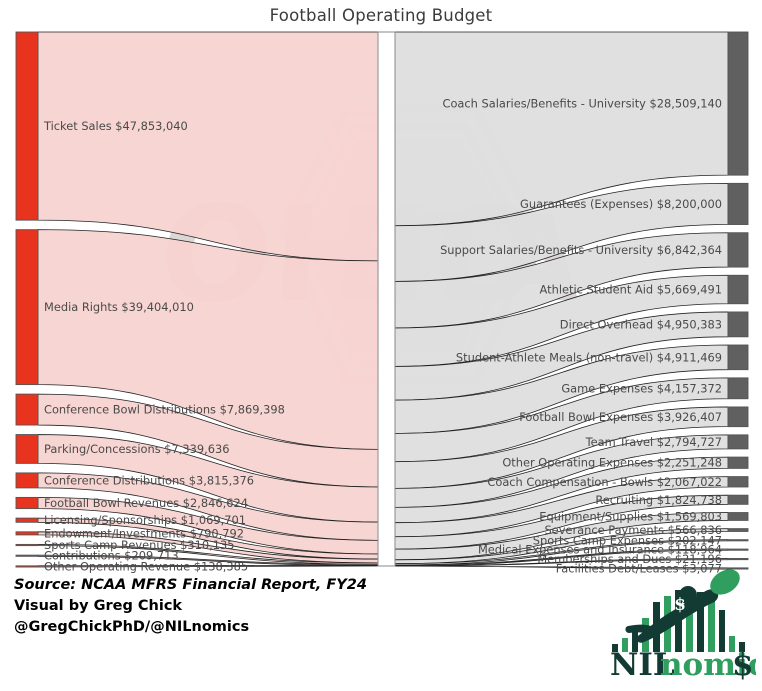 This screenshot has width=762, height=691. What do you see at coordinates (633, 530) in the screenshot?
I see `expense-node-label: Severance Payments $566,836` at bounding box center [633, 530].